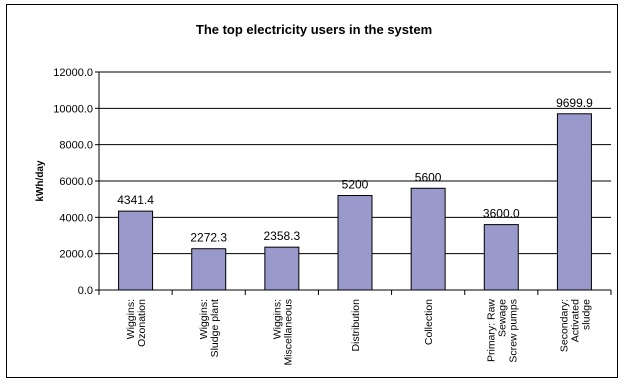  Describe the element at coordinates (208, 238) in the screenshot. I see `data-label: 2272.3` at that location.